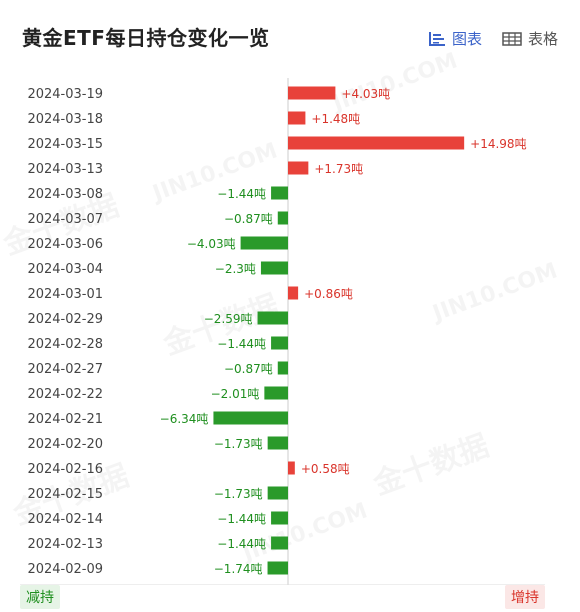  I want to click on data-label: +0.58吨, so click(325, 469).